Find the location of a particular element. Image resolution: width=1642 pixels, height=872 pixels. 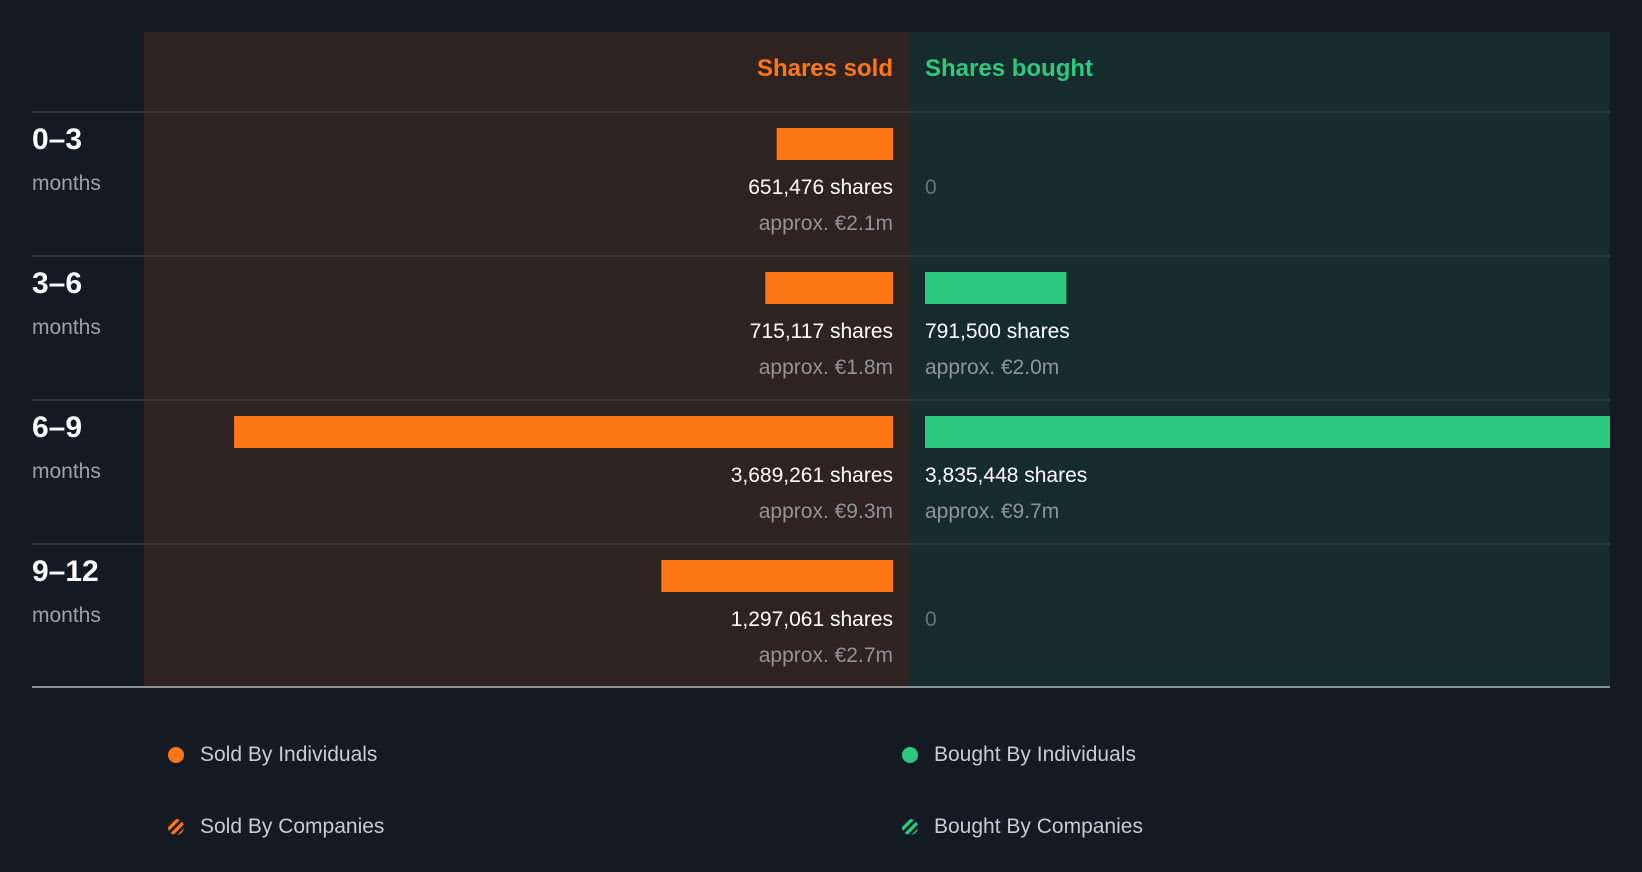

bought-value-label: approx. €9.7m is located at coordinates (992, 511).